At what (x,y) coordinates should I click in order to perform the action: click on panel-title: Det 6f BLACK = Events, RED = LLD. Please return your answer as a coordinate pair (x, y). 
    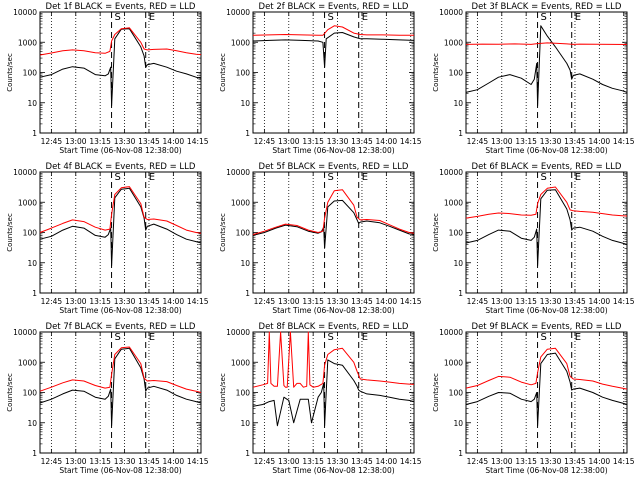
    Looking at the image, I should click on (547, 167).